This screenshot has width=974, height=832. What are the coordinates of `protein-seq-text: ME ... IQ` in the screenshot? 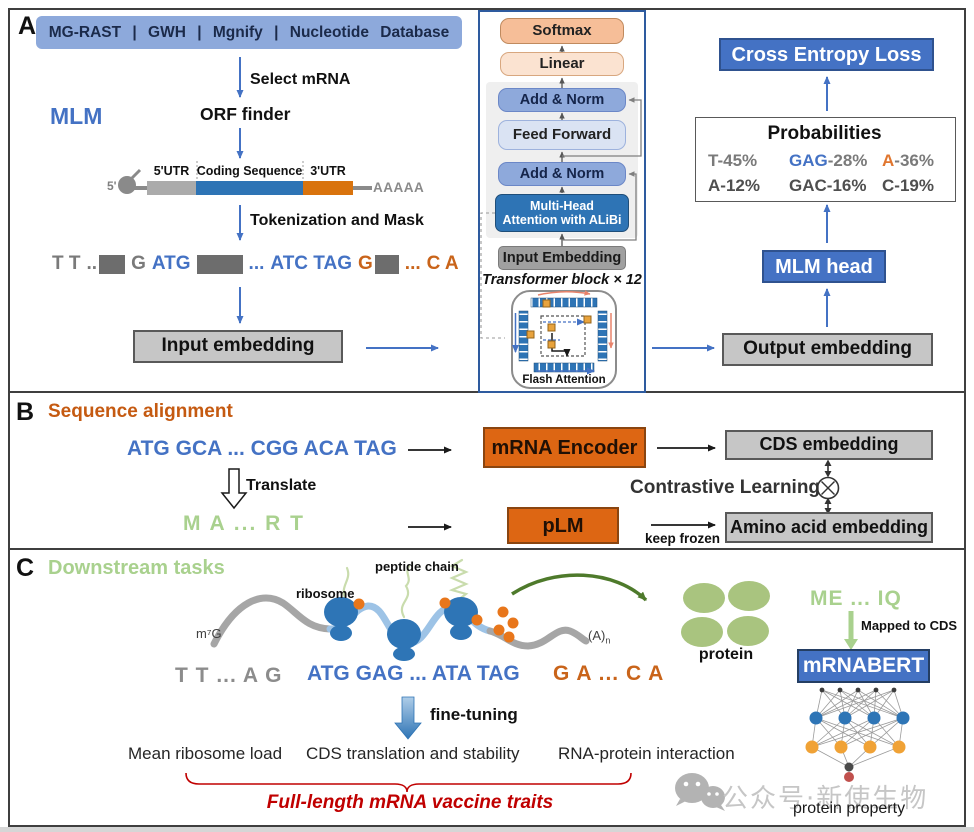 It's located at (856, 598).